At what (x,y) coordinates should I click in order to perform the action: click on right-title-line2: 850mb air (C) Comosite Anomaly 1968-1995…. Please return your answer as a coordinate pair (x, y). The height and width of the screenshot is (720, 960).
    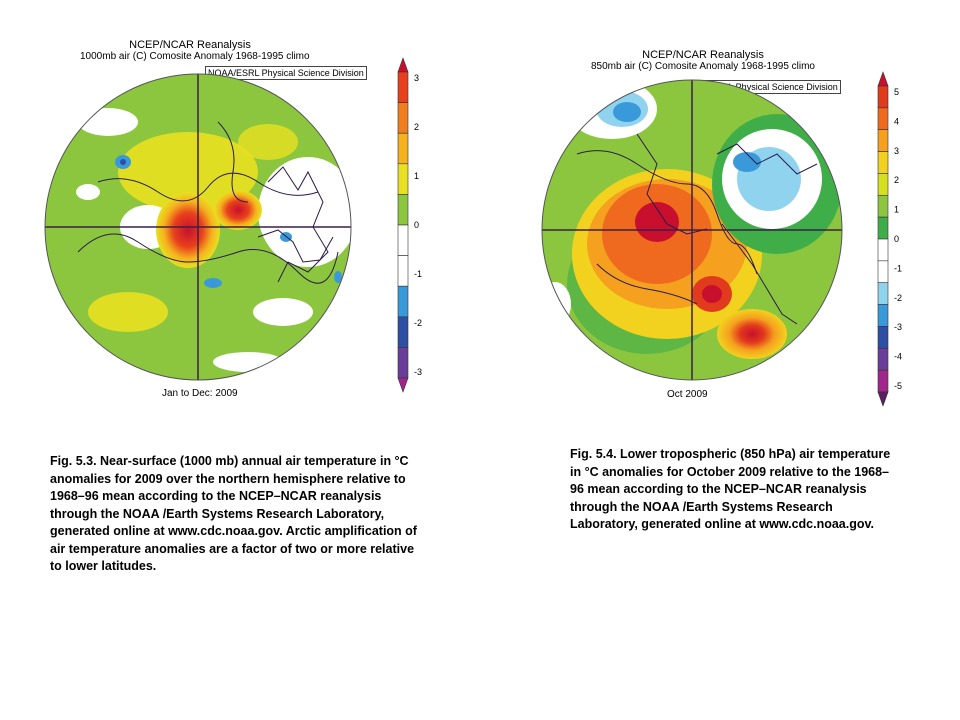
    Looking at the image, I should click on (703, 66).